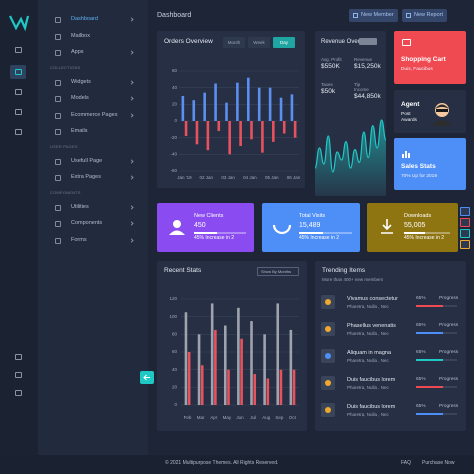  What do you see at coordinates (406, 42) in the screenshot?
I see `cart-icon` at bounding box center [406, 42].